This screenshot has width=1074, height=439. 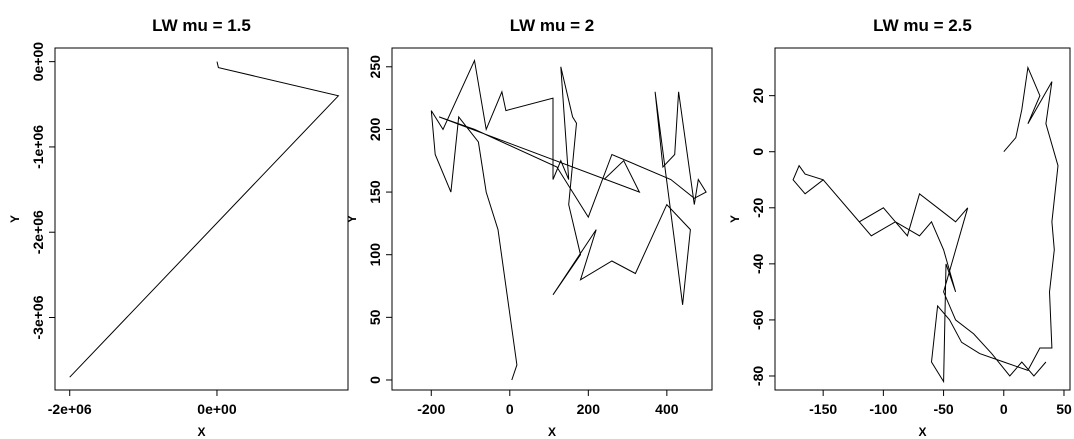 What do you see at coordinates (589, 409) in the screenshot?
I see `x-tick-label: 200` at bounding box center [589, 409].